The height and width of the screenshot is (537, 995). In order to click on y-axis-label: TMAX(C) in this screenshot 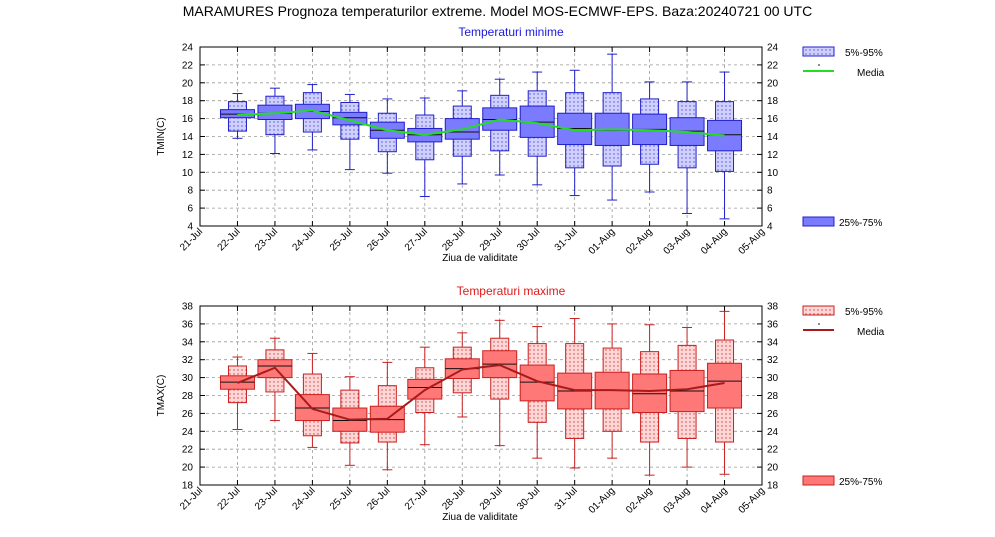, I will do `click(161, 396)`.